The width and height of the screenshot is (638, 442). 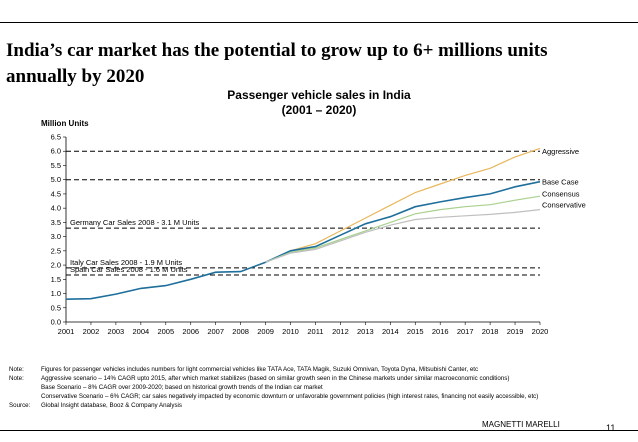 I want to click on x-tick-label: 2010, so click(x=290, y=331).